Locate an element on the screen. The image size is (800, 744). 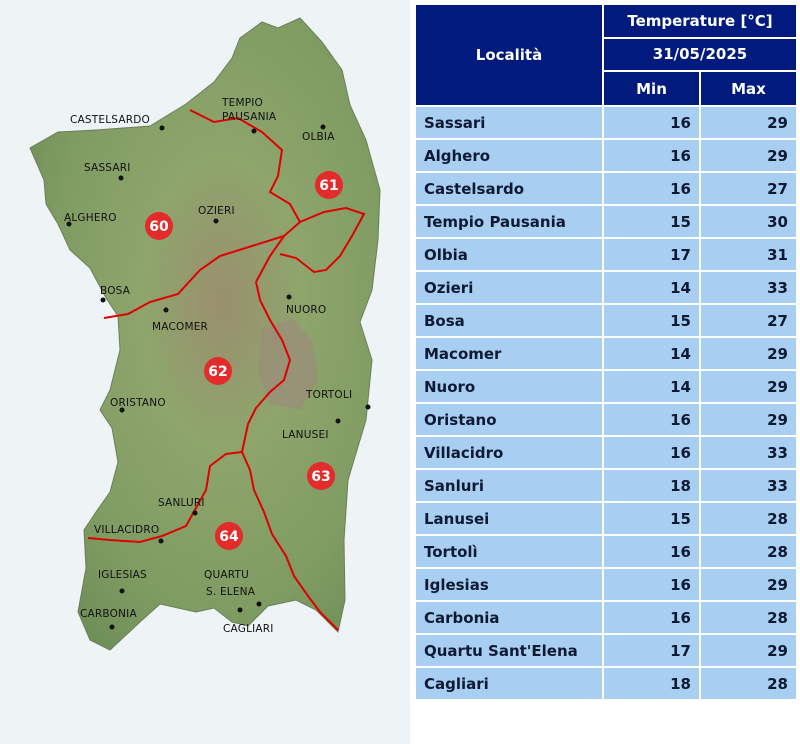
table-row: Lanusei 15 28 is located at coordinates (606, 518).